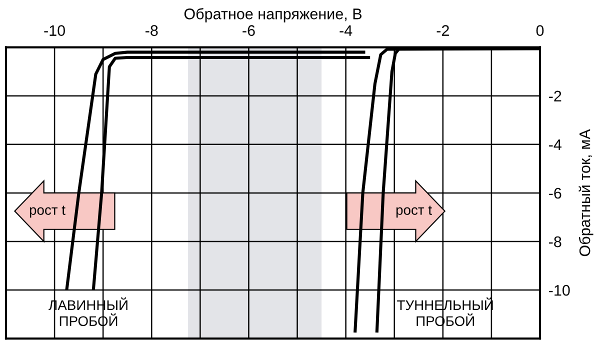 The image size is (600, 348). What do you see at coordinates (555, 242) in the screenshot?
I see `y-tick-label: -8` at bounding box center [555, 242].